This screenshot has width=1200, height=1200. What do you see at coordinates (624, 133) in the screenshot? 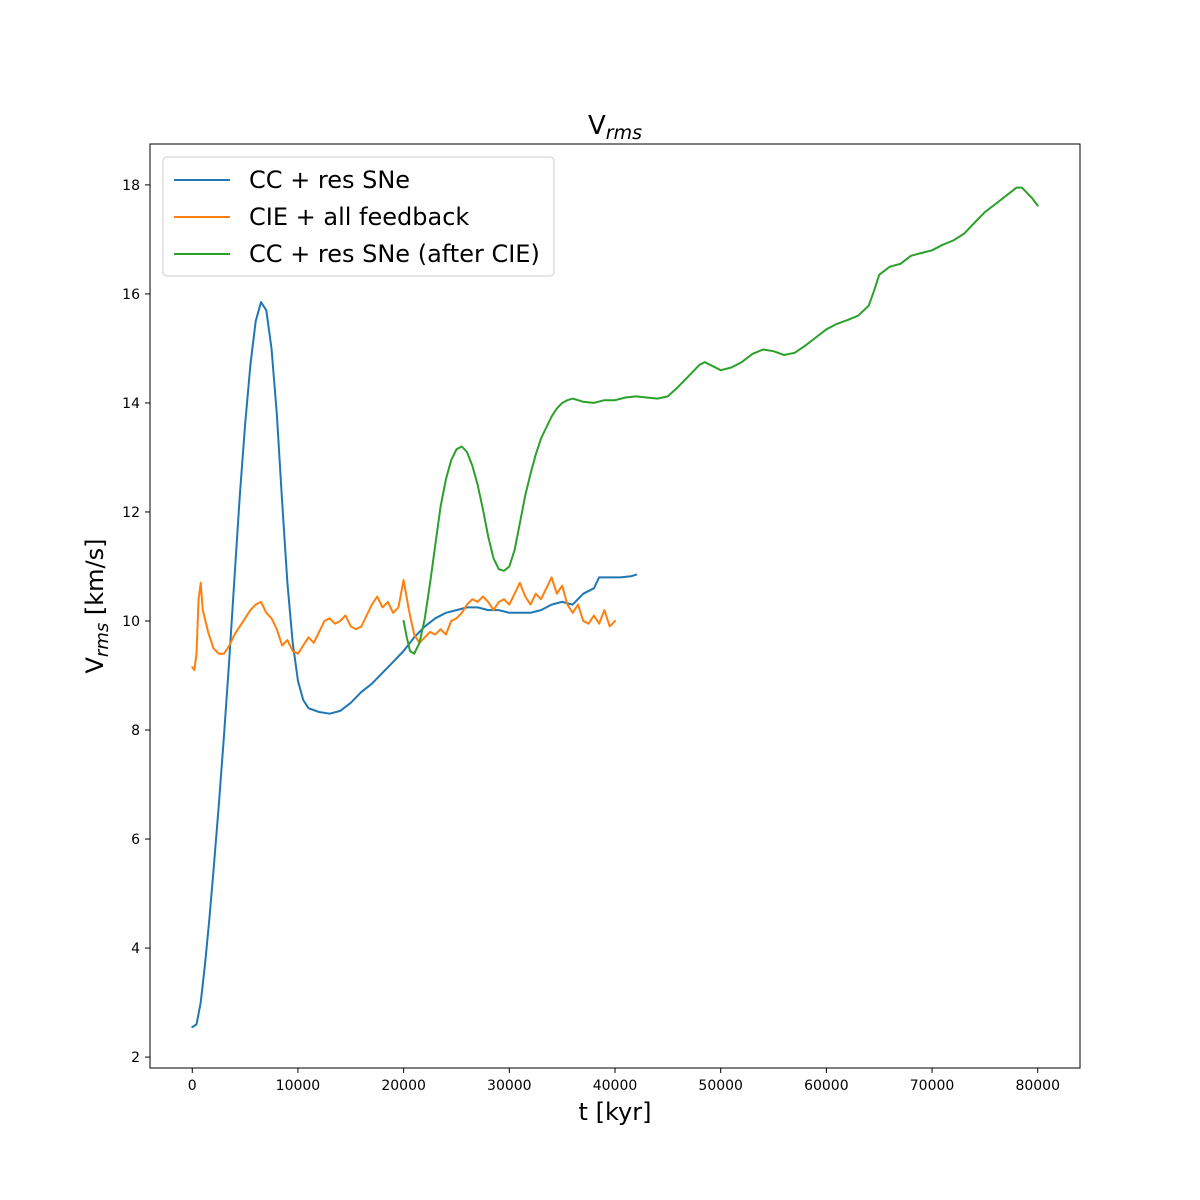
I see `chart-title-sub: rms` at bounding box center [624, 133].